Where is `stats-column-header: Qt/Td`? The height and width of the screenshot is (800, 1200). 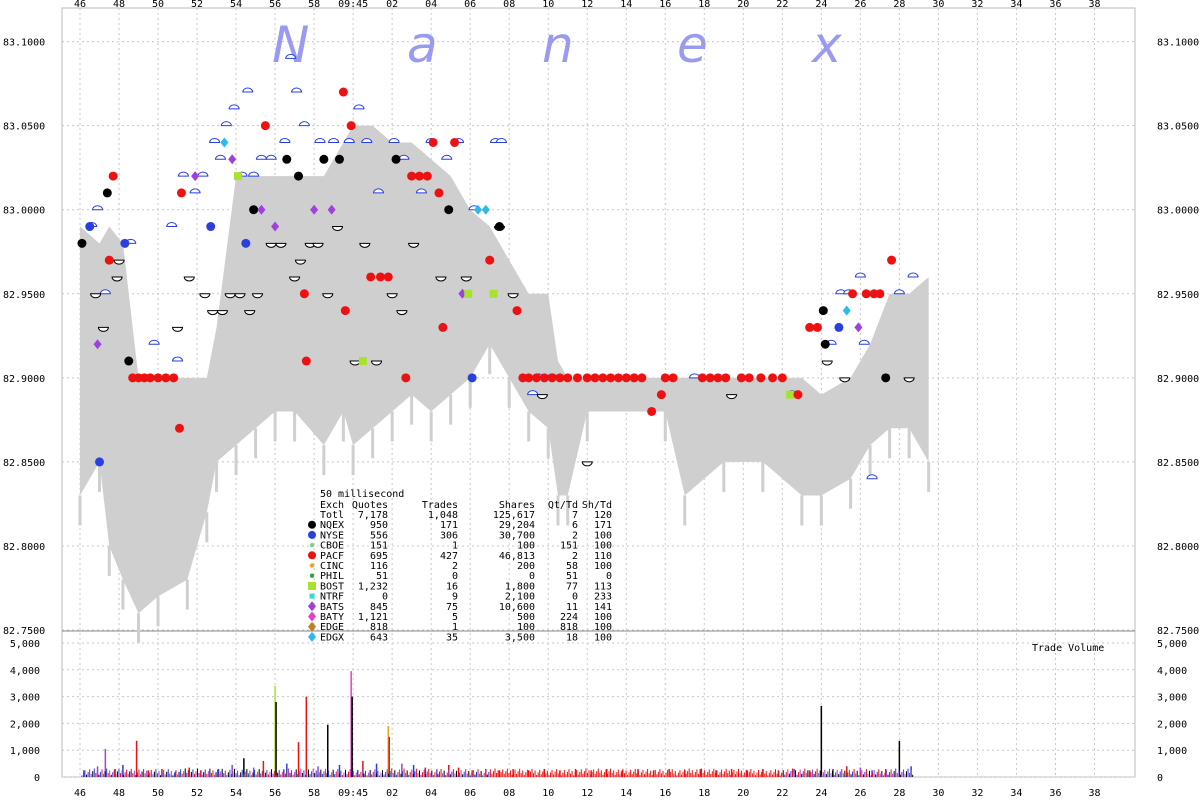
stats-column-header: Qt/Td is located at coordinates (563, 505).